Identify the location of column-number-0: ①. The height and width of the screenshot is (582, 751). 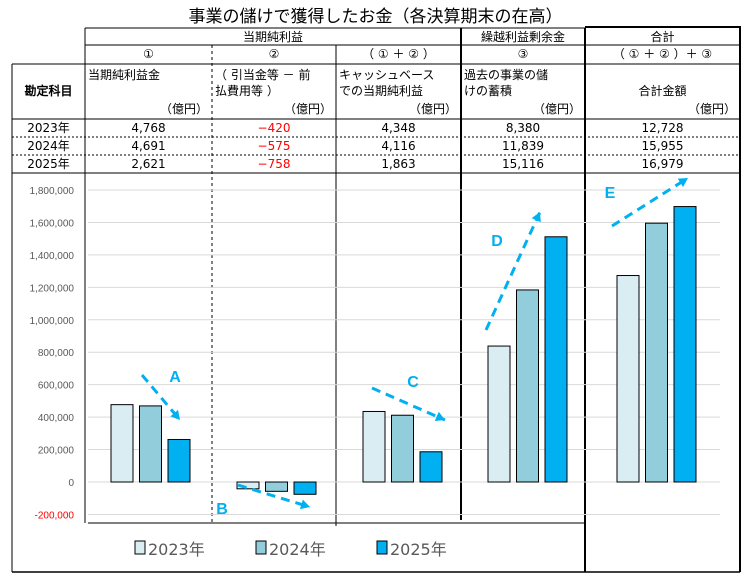
(148, 54).